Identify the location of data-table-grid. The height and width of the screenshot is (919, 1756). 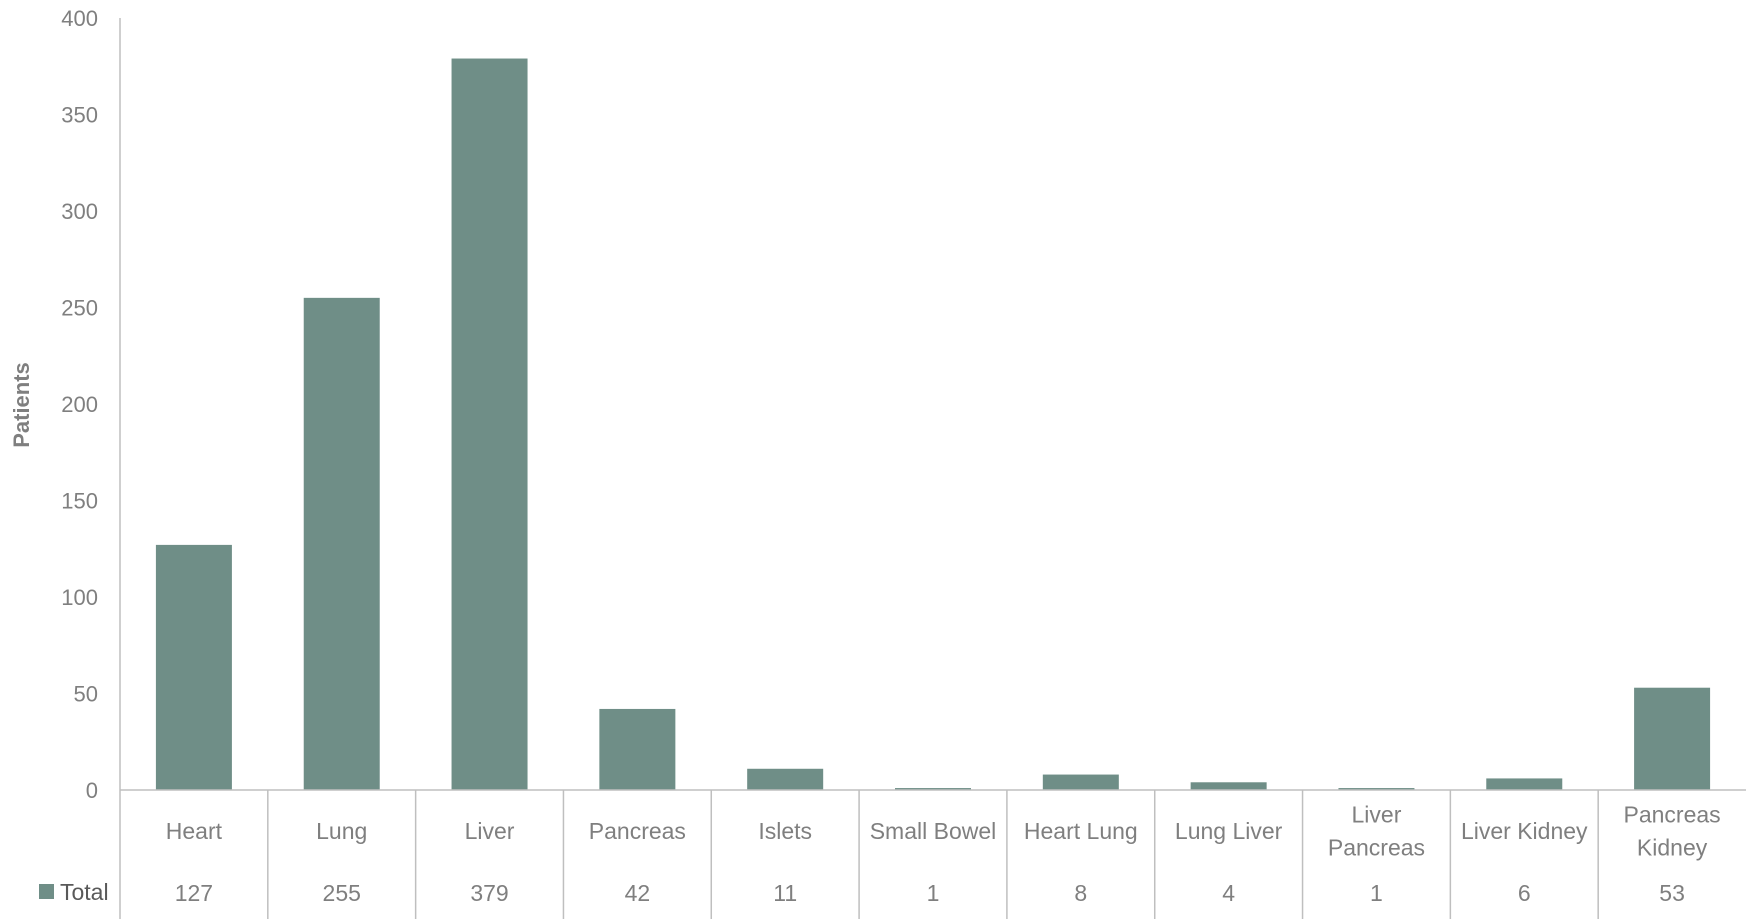
(933, 854).